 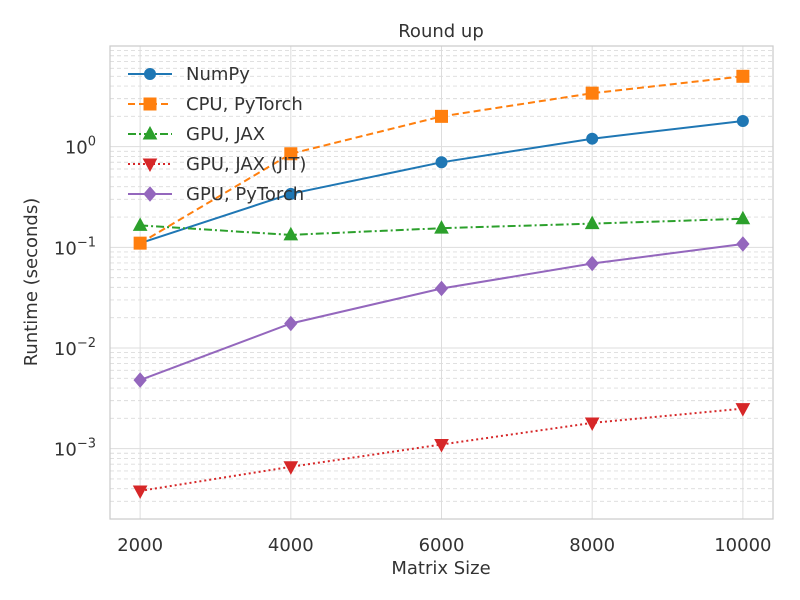 I want to click on y-tick-label: 10⁻³, so click(x=75, y=449).